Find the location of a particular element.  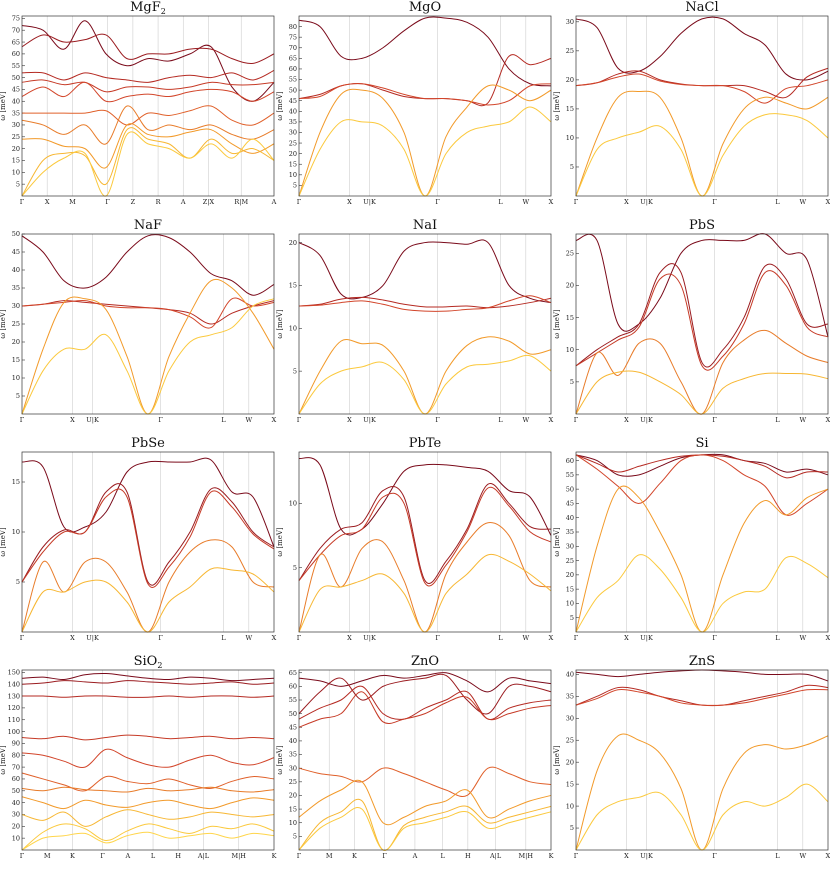

chart-title: NaI is located at coordinates (425, 225).